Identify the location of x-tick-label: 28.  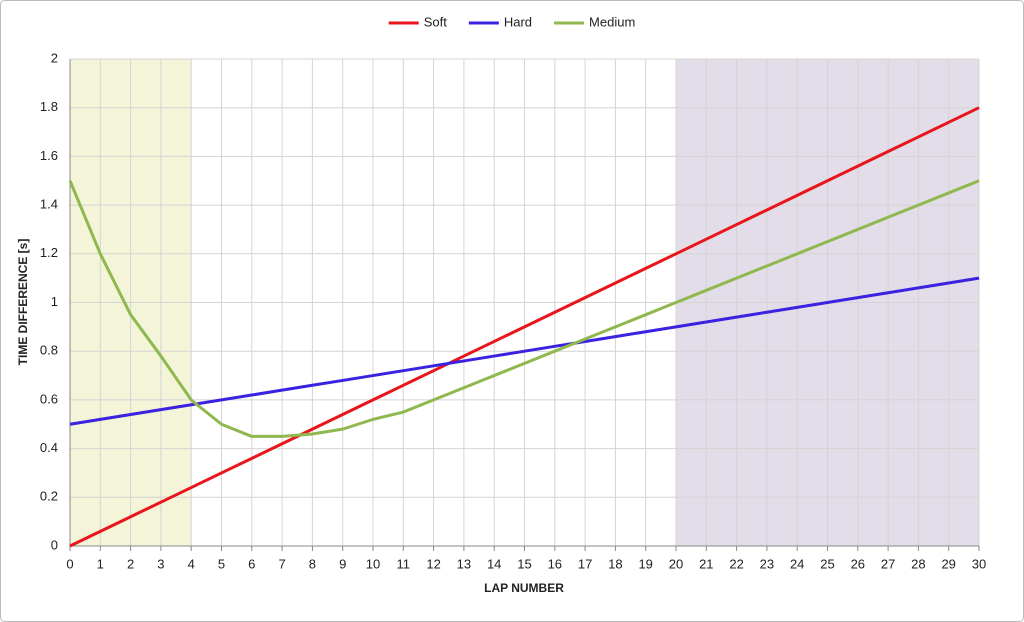
(918, 563).